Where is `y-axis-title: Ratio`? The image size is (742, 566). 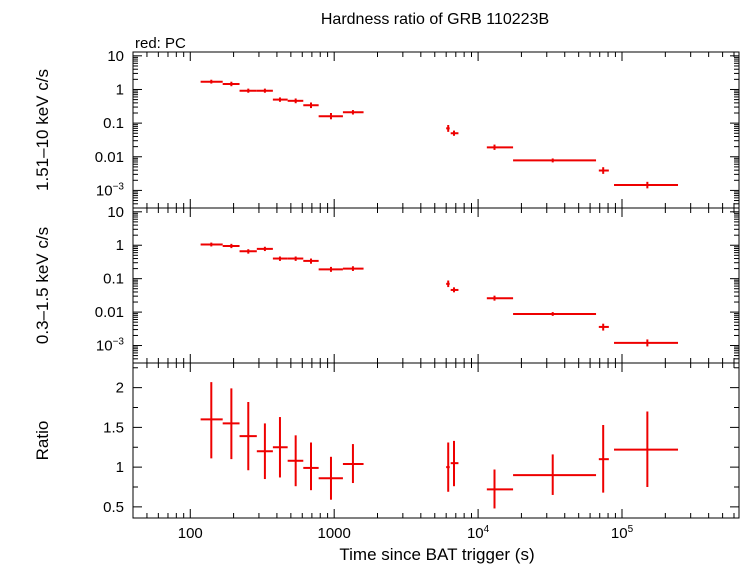
y-axis-title: Ratio is located at coordinates (42, 441).